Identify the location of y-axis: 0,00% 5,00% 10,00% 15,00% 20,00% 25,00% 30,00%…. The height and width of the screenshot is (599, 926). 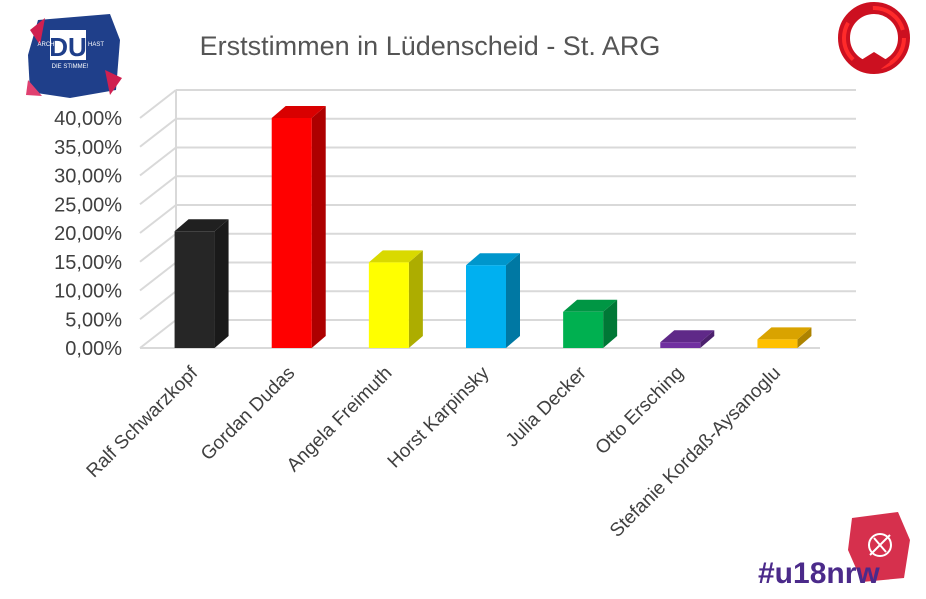
(88, 234).